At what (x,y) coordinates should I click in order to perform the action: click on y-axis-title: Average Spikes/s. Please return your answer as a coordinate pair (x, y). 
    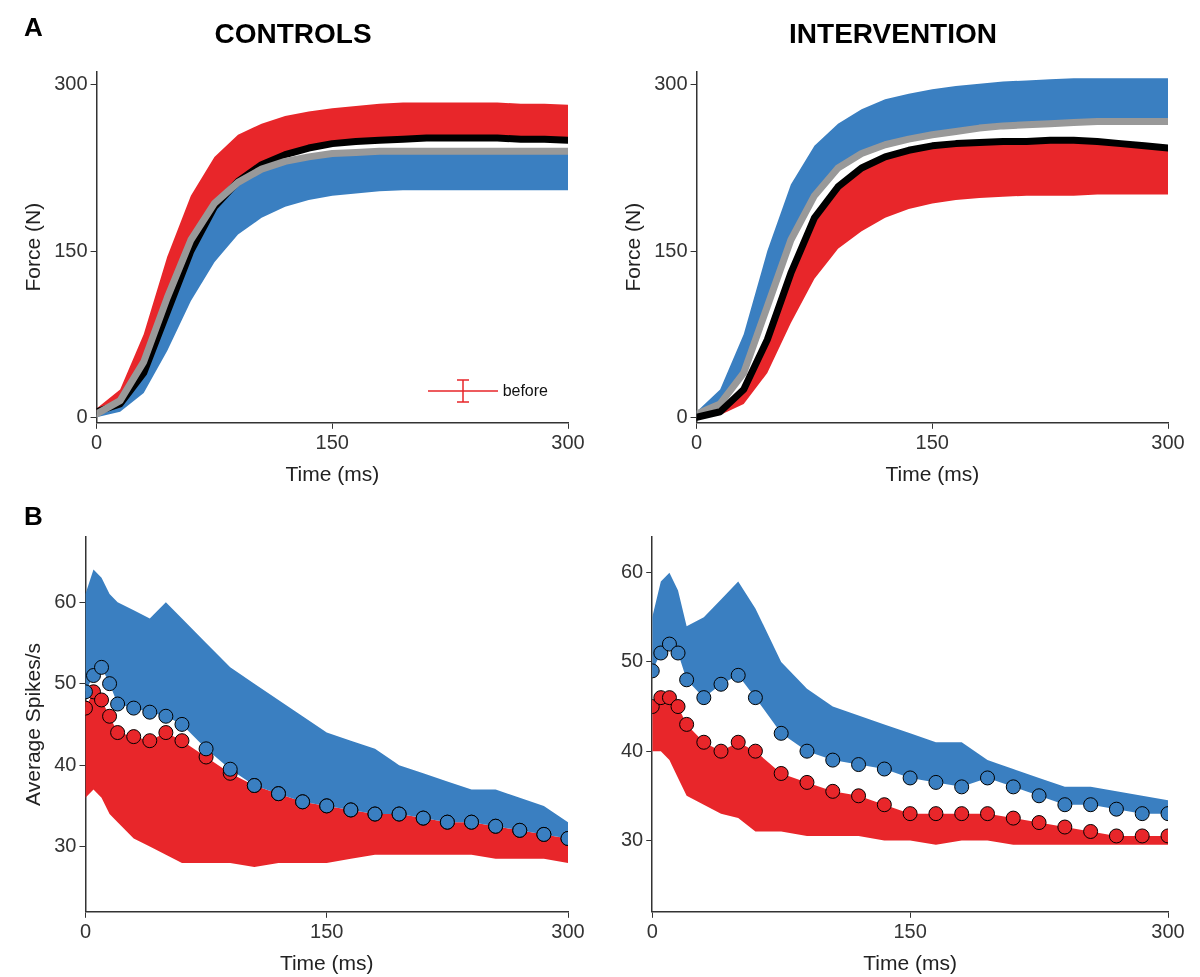
    Looking at the image, I should click on (33, 724).